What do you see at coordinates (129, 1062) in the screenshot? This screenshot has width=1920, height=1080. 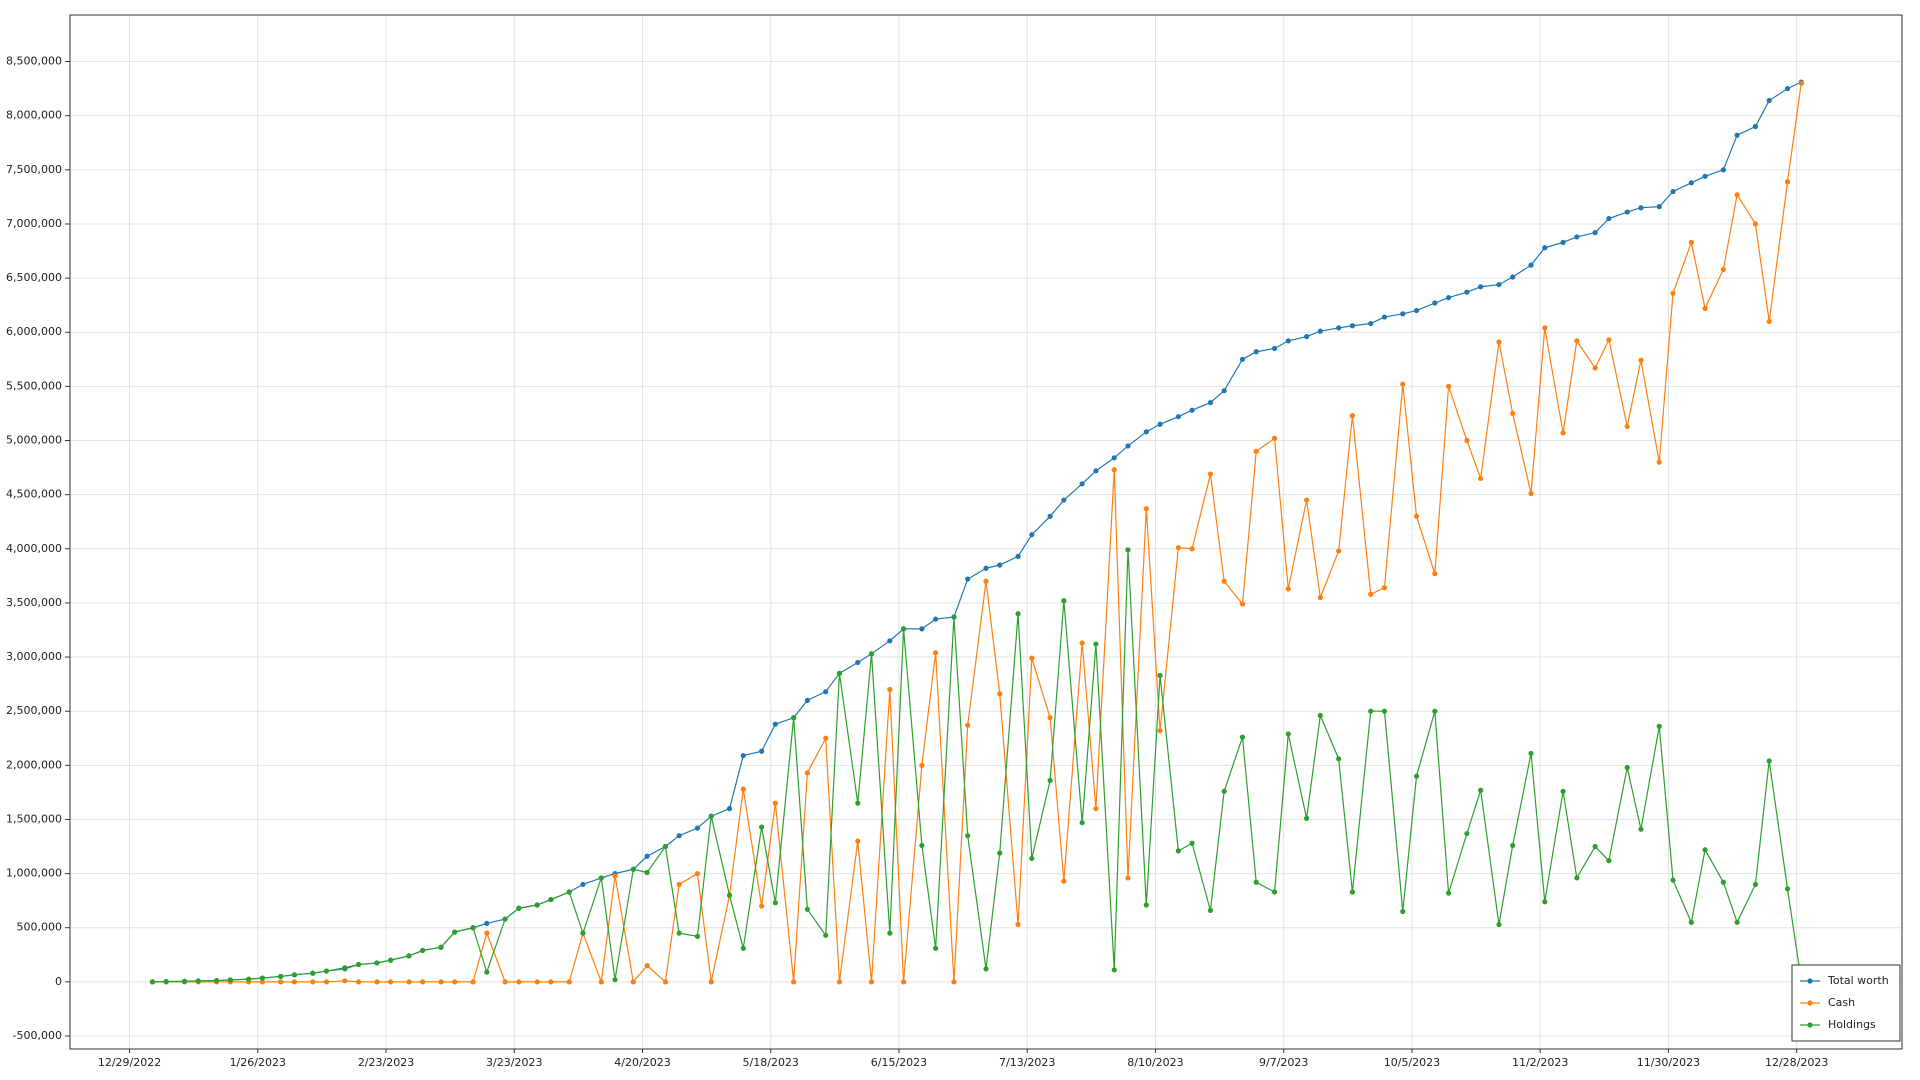 I see `x-tick-label: 12/29/2022` at bounding box center [129, 1062].